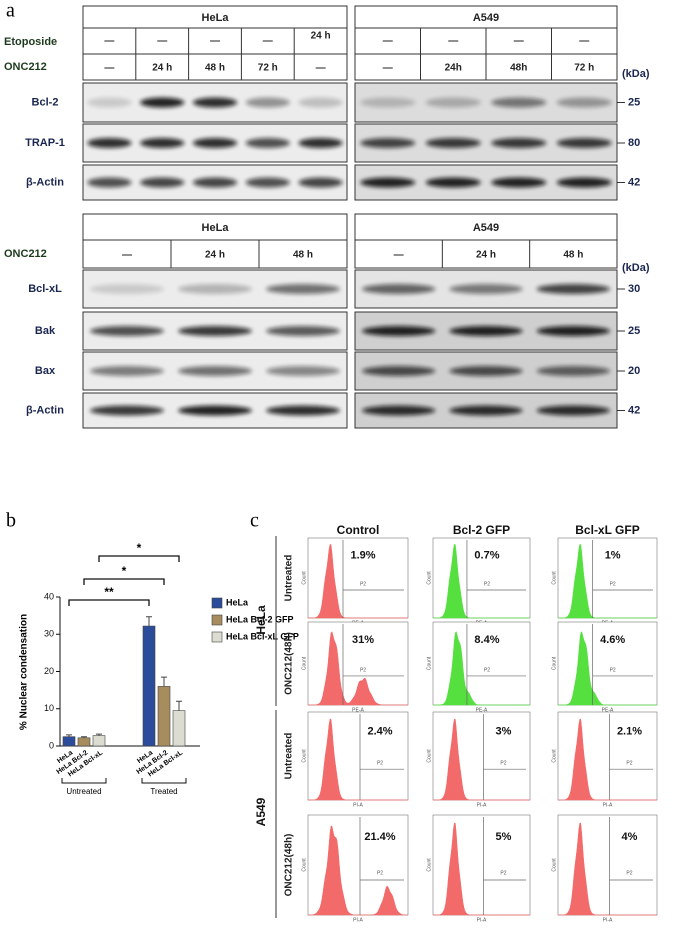  What do you see at coordinates (45, 331) in the screenshot?
I see `label: Bak` at bounding box center [45, 331].